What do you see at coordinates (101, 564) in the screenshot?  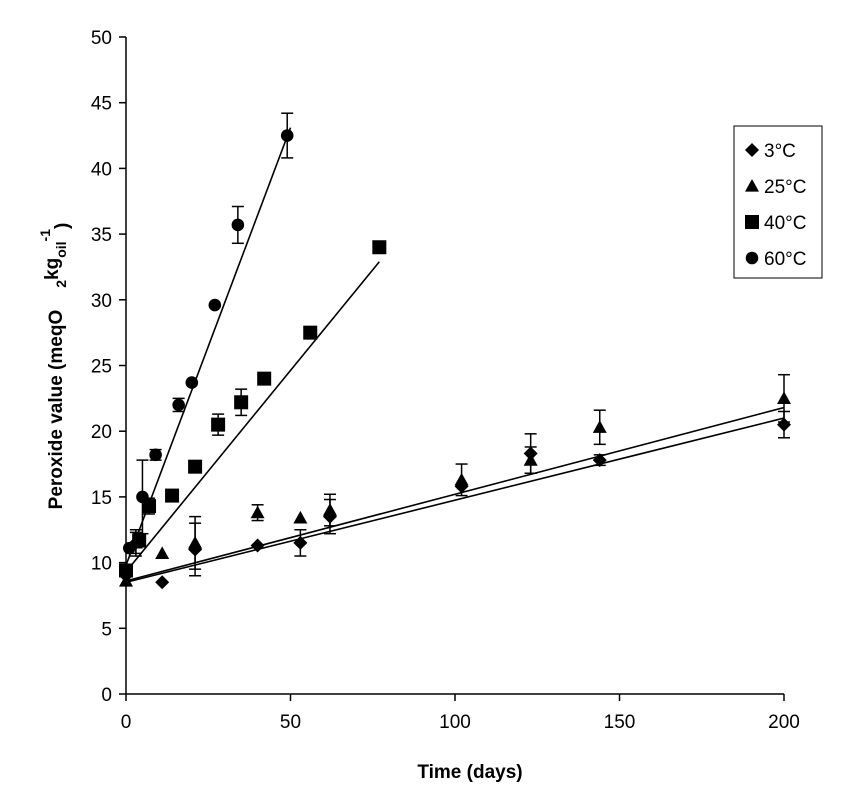 I see `y-tick-label: 10` at bounding box center [101, 564].